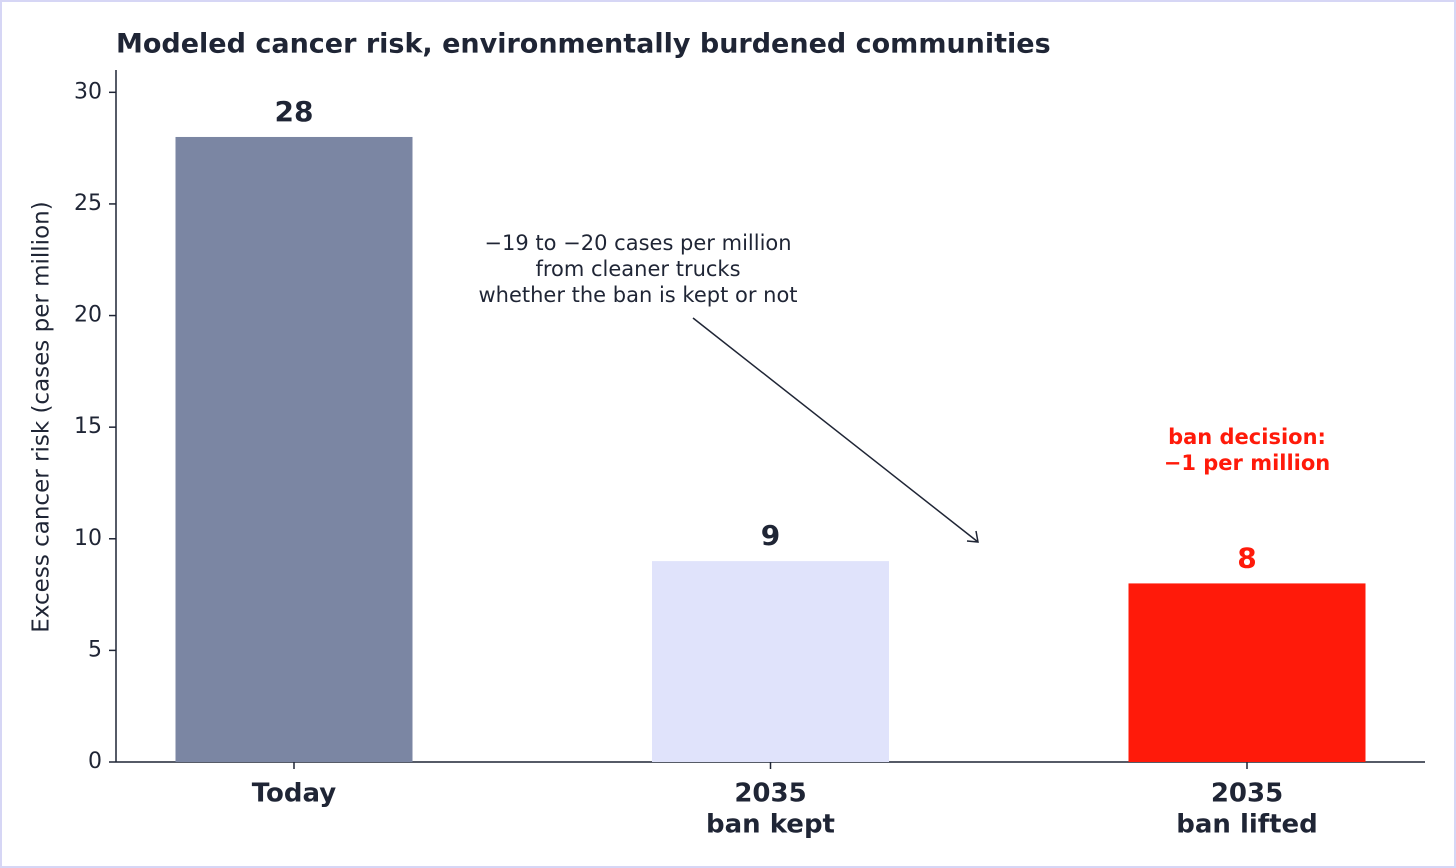 The image size is (1456, 868). I want to click on arrow-head, so click(972, 536).